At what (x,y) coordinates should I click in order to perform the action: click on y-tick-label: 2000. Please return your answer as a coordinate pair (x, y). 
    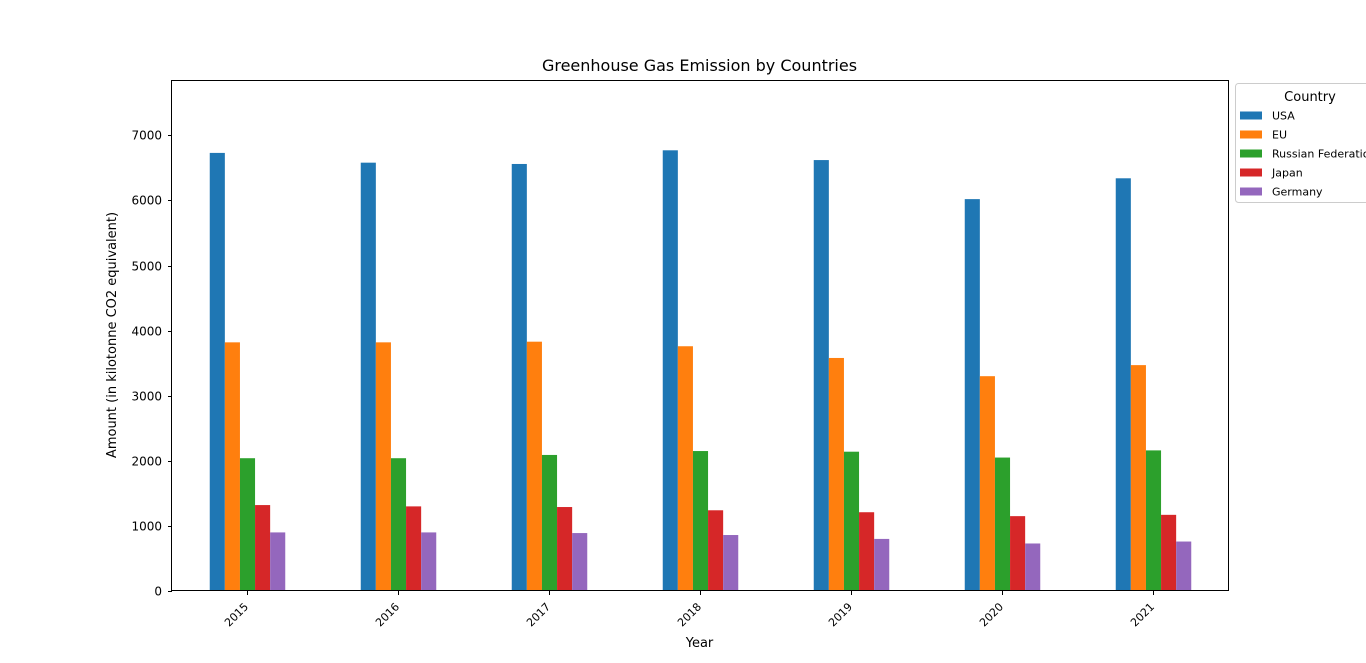
    Looking at the image, I should click on (146, 462).